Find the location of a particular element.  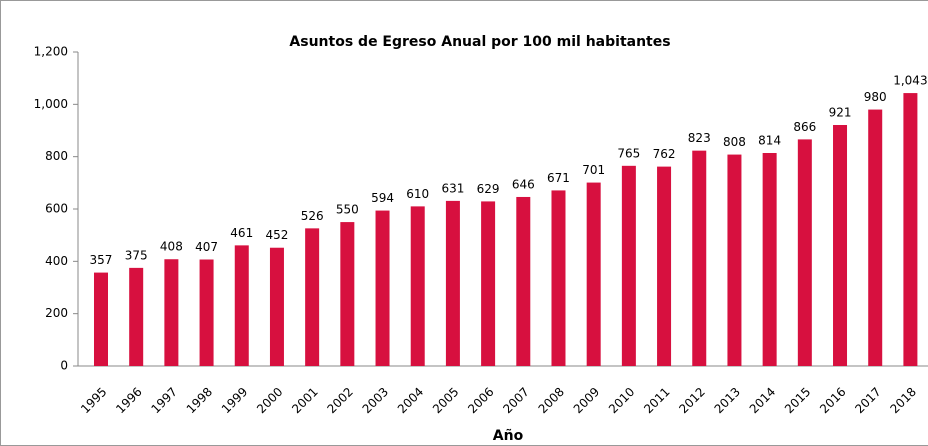

data-label: 461 is located at coordinates (241, 233).